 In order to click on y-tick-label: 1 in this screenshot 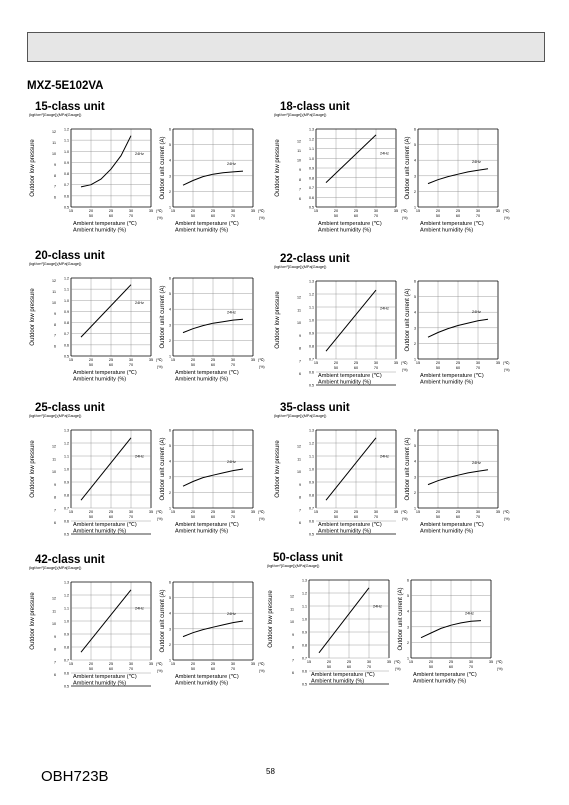, I will do `click(170, 357)`.